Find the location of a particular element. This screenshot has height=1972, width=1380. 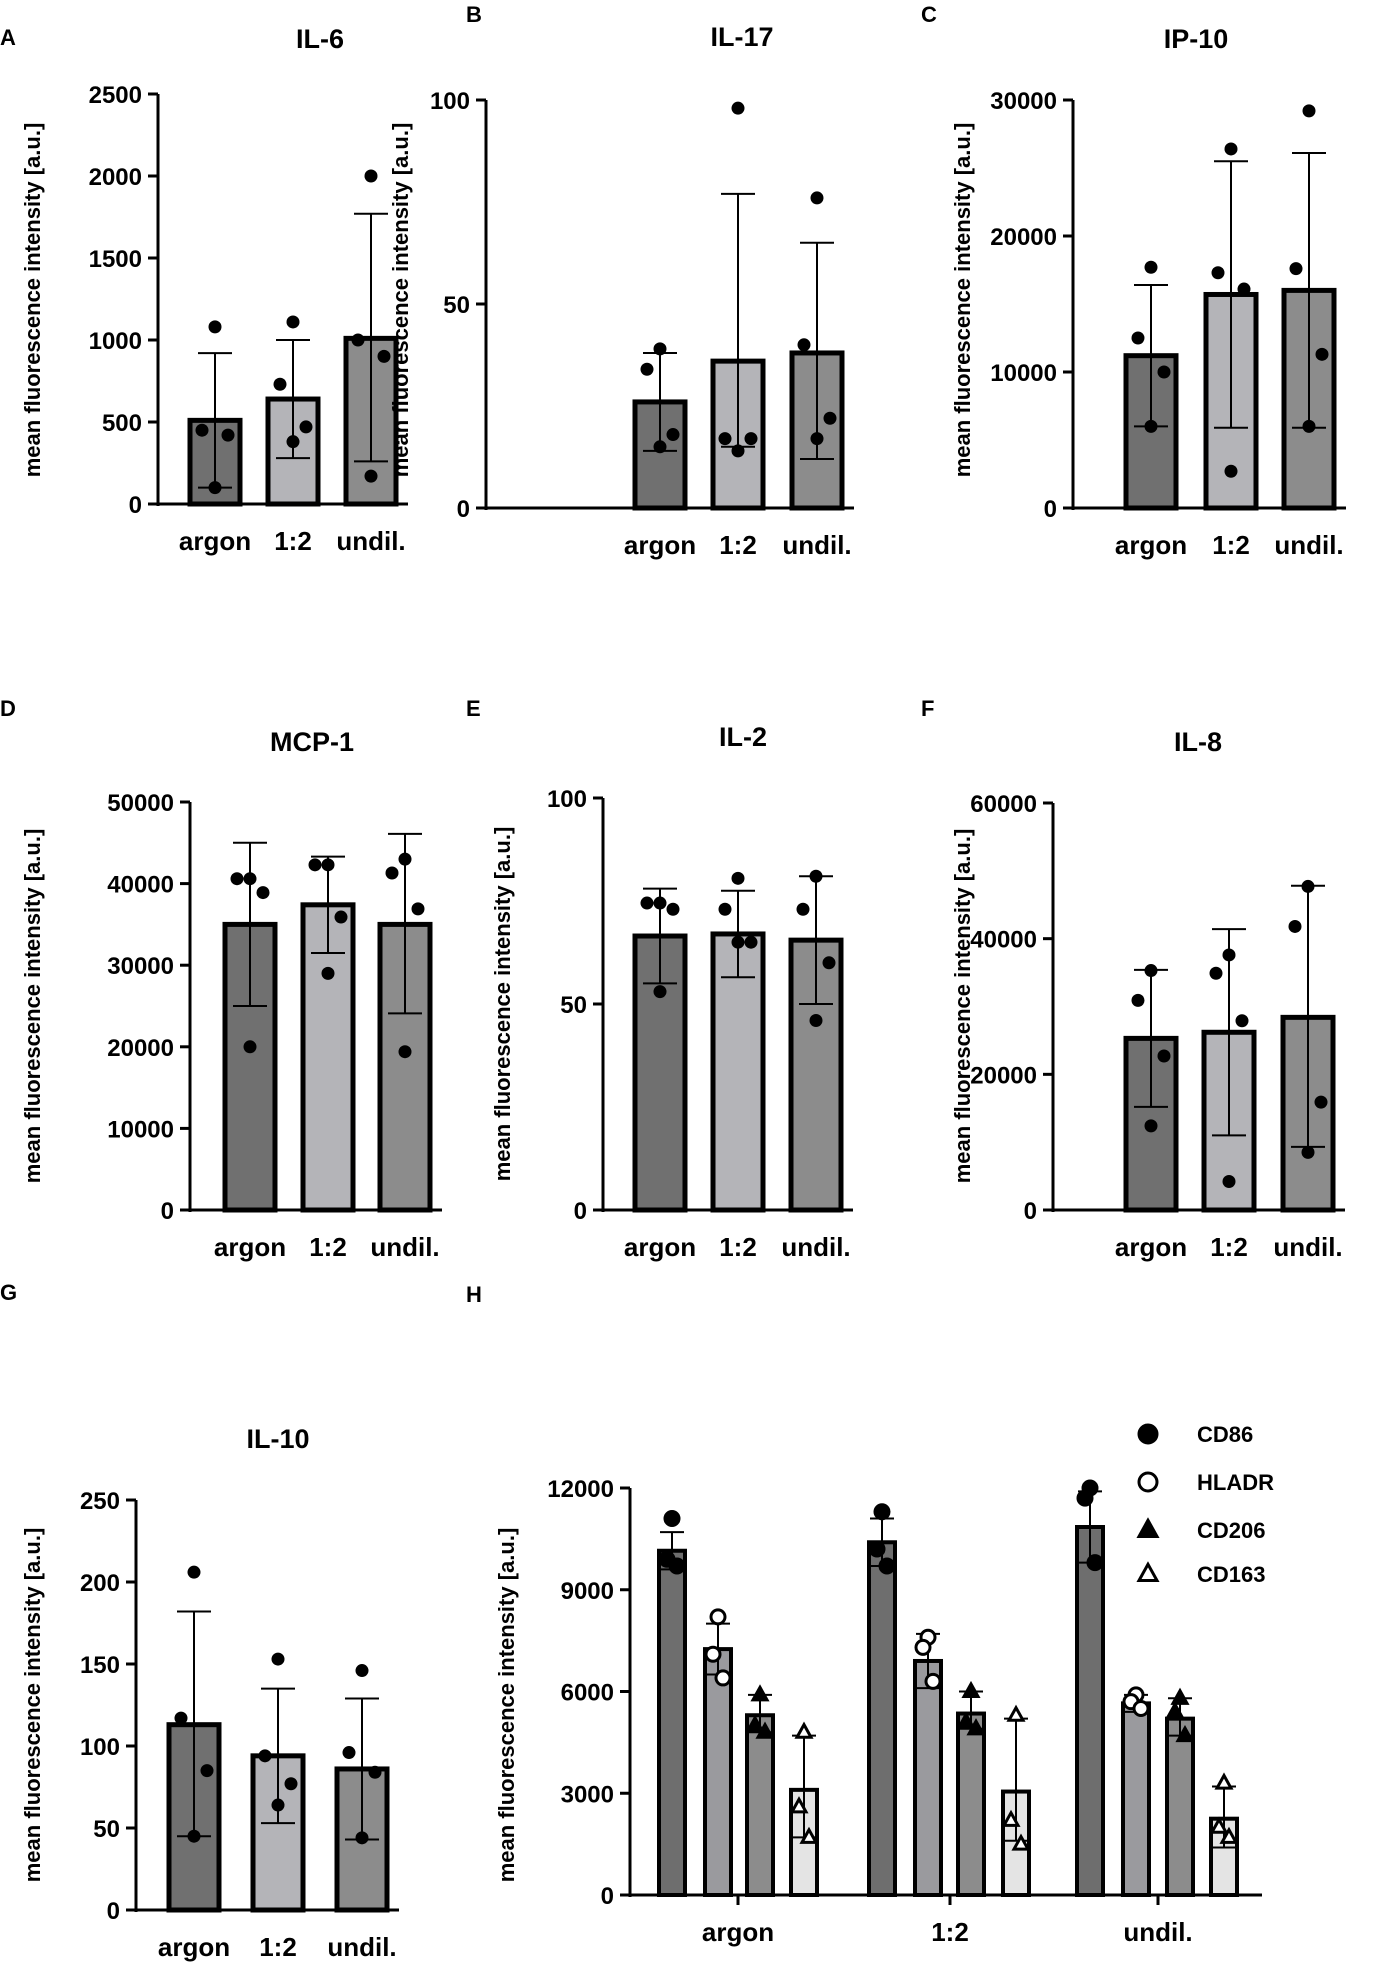

bar-HLADR-1:2 is located at coordinates (928, 1777).